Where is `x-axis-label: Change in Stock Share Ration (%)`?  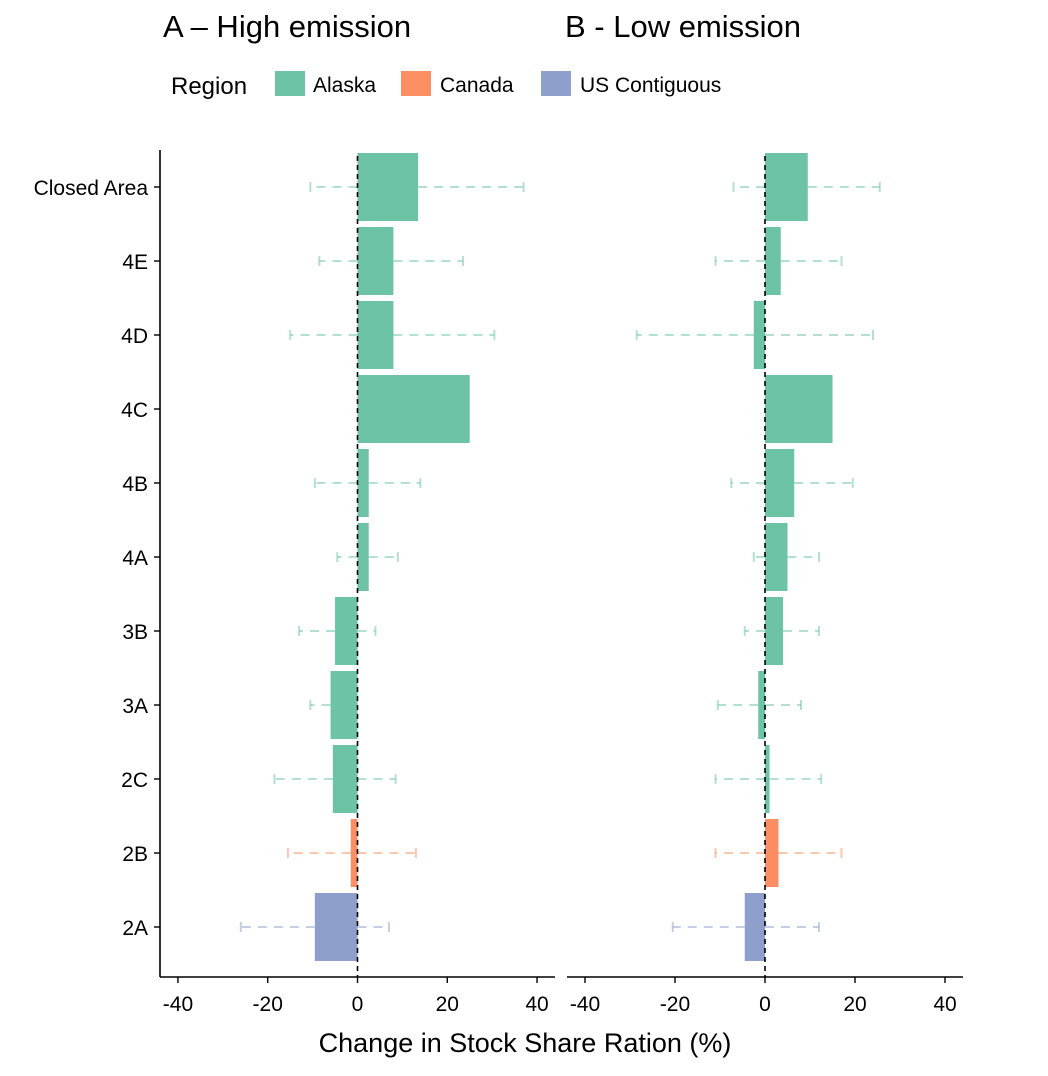 x-axis-label: Change in Stock Share Ration (%) is located at coordinates (525, 1043).